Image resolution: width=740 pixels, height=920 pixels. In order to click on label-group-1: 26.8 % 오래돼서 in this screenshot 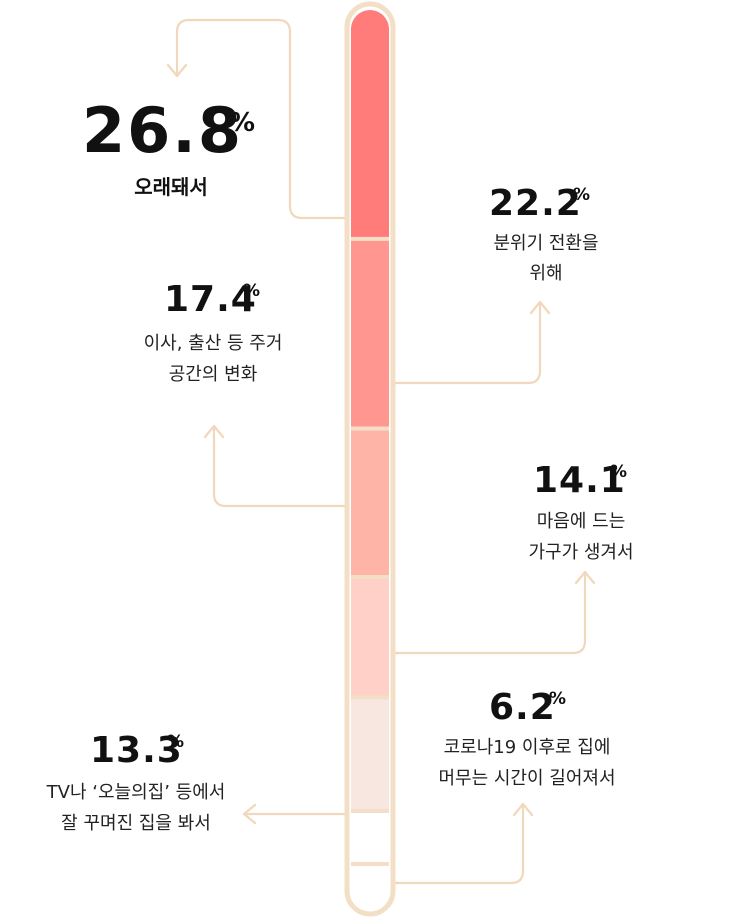, I will do `click(168, 146)`.